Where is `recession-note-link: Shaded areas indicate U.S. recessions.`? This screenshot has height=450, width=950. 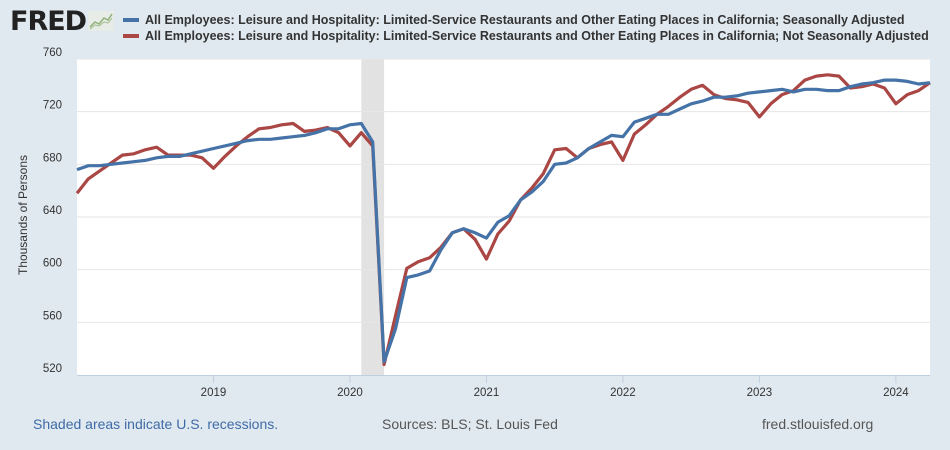
recession-note-link: Shaded areas indicate U.S. recessions. is located at coordinates (156, 424).